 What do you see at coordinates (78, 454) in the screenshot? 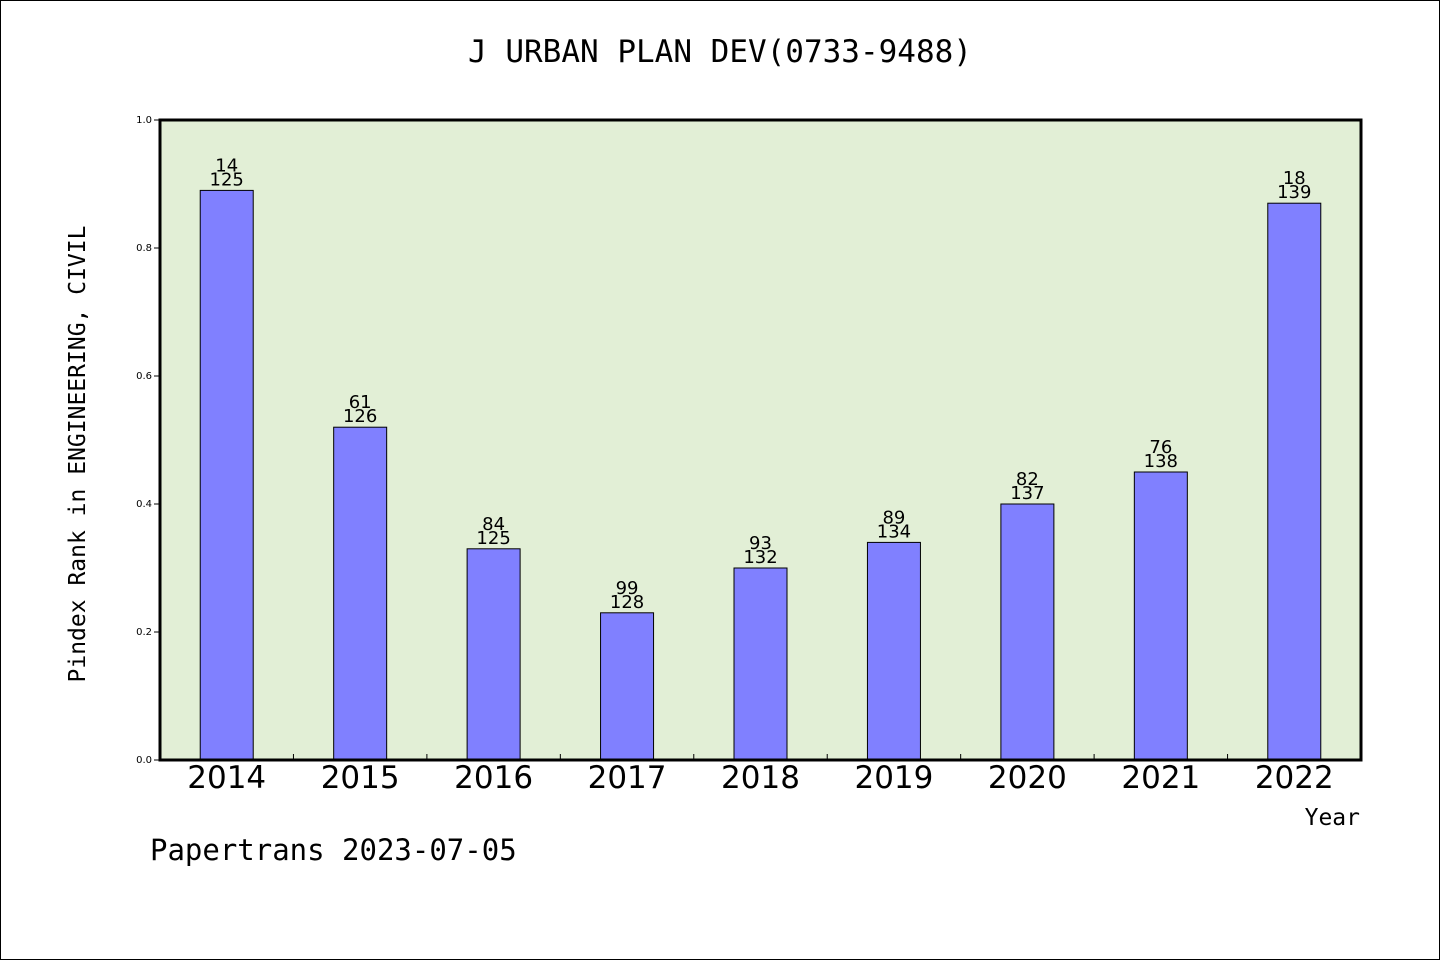
I see `y-axis-label: Pindex Rank in ENGINEERING, CIVIL` at bounding box center [78, 454].